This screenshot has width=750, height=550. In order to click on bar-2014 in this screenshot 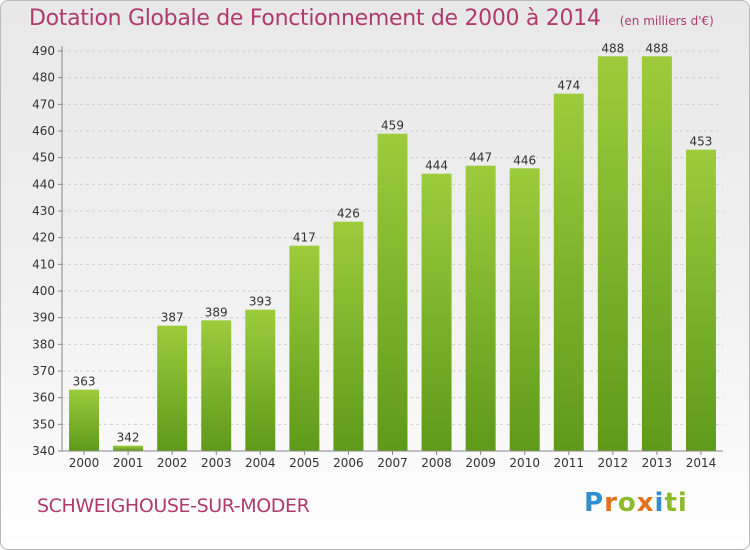, I will do `click(700, 300)`.